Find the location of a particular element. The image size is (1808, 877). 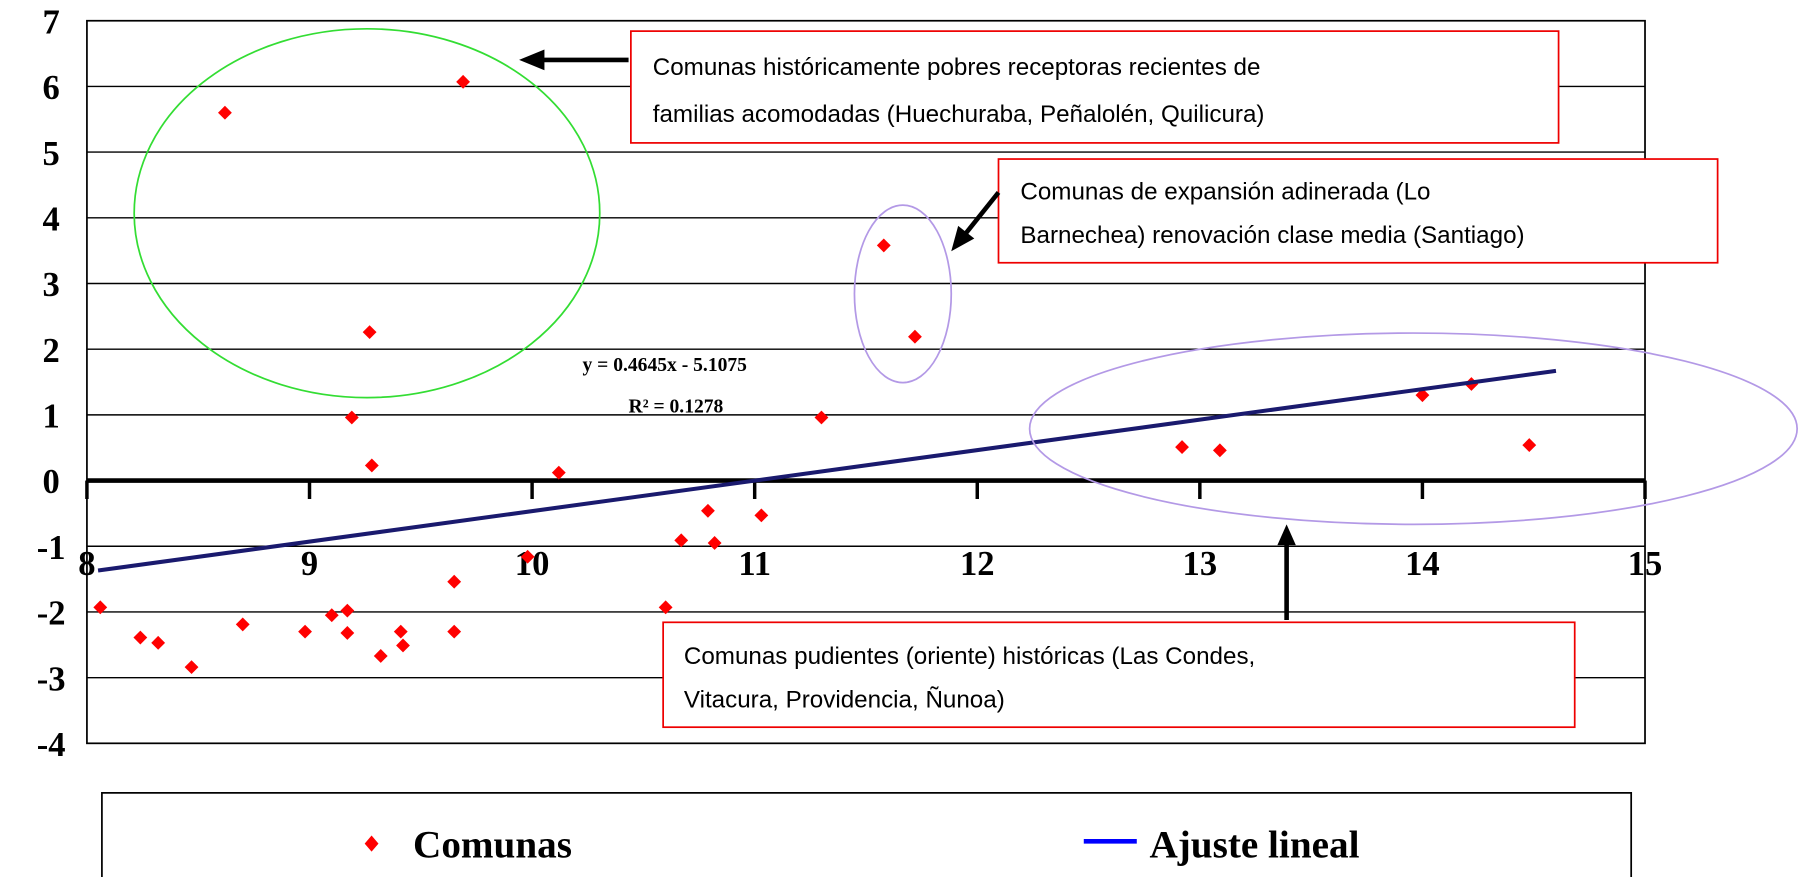

x-tick-label: 12 is located at coordinates (977, 564).